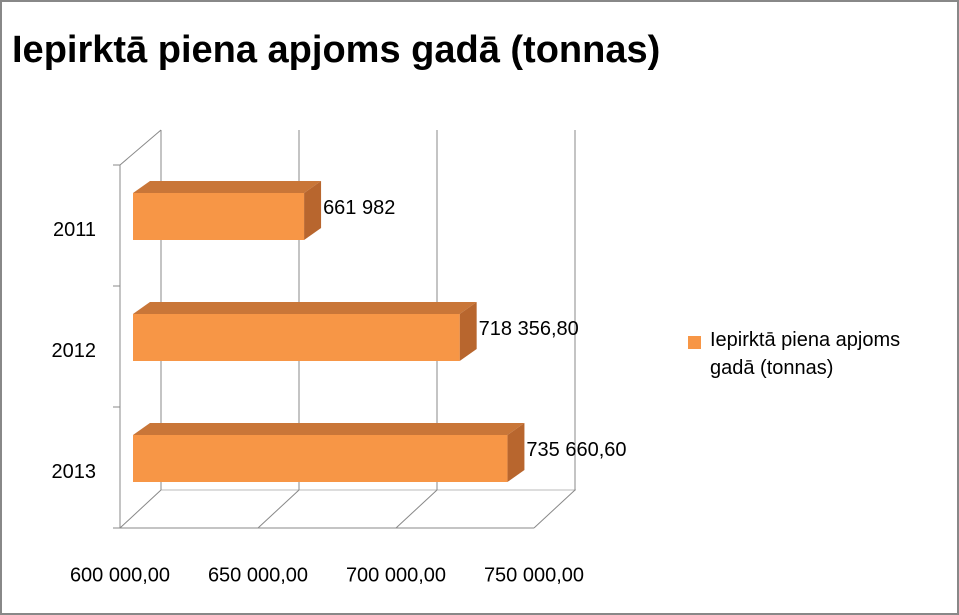 This screenshot has width=959, height=615. What do you see at coordinates (140, 147) in the screenshot?
I see `left-wall-top` at bounding box center [140, 147].